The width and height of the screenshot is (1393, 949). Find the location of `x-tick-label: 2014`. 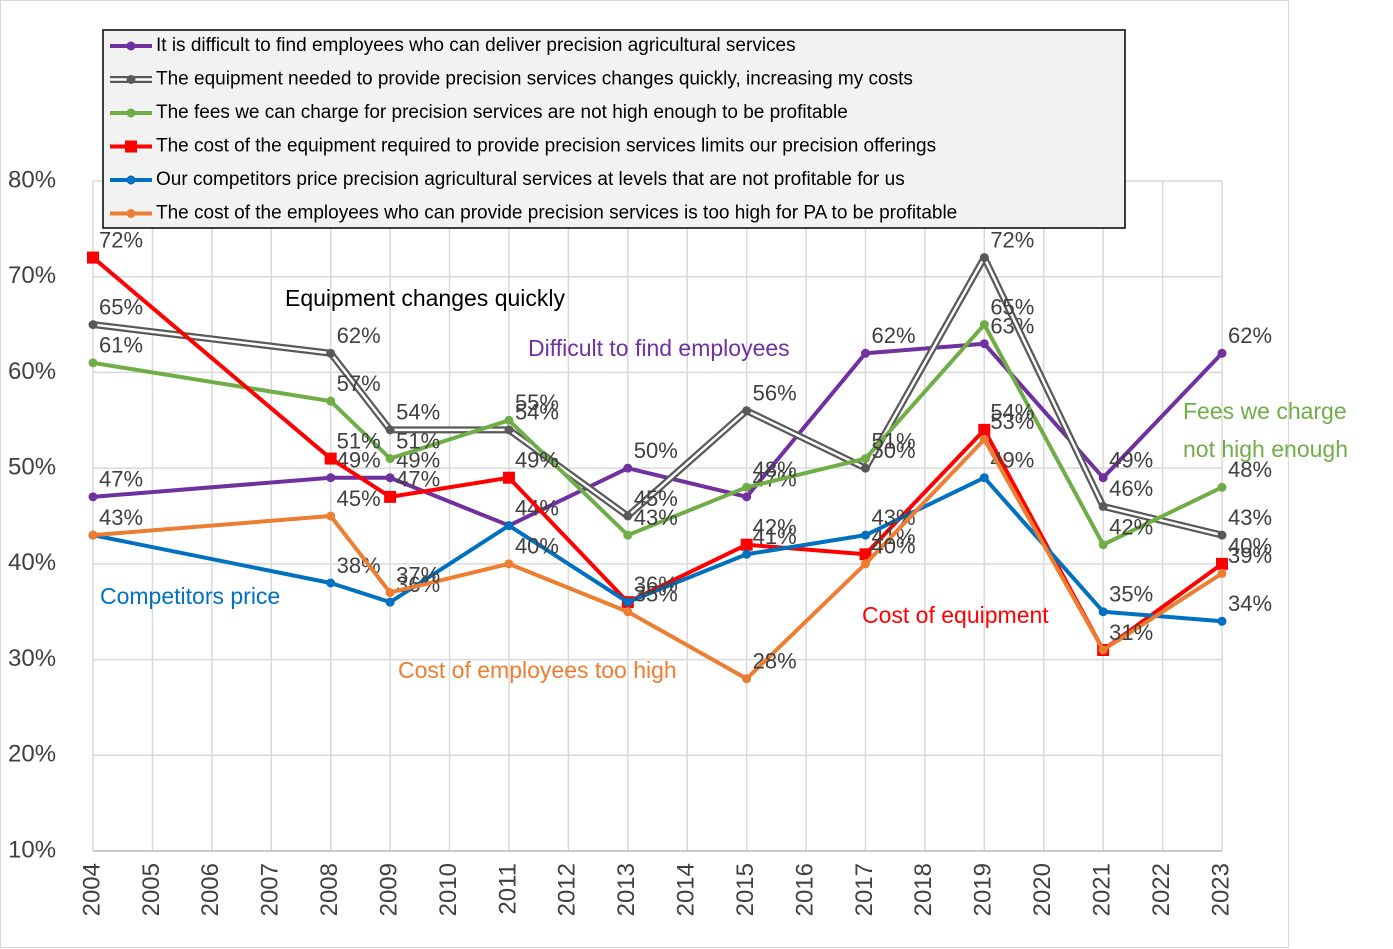

x-tick-label: 2014 is located at coordinates (686, 889).